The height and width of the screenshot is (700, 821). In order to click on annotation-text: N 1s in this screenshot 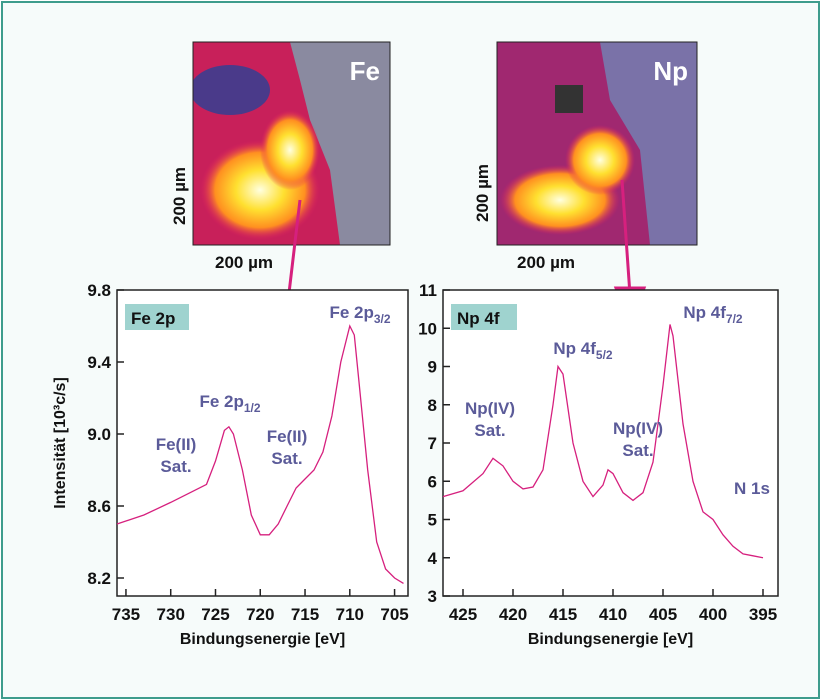, I will do `click(752, 488)`.